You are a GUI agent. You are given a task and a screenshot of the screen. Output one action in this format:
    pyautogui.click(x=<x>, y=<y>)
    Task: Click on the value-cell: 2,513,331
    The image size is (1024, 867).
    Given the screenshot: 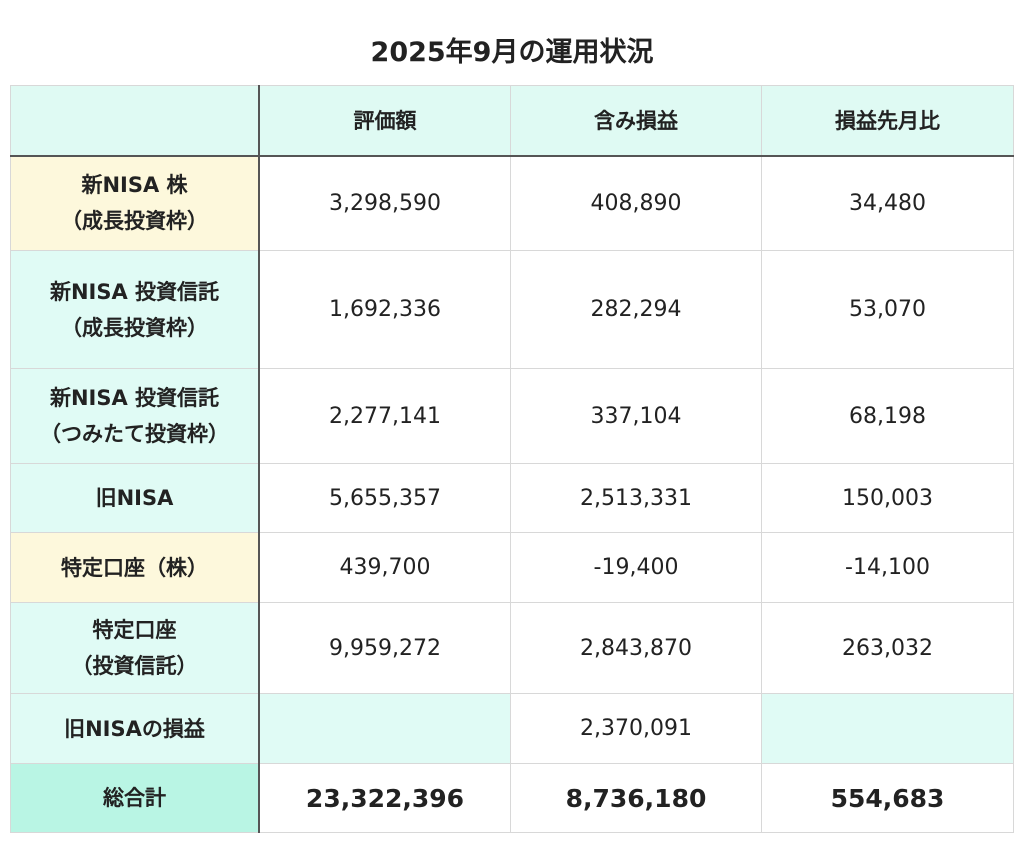 What is the action you would take?
    pyautogui.click(x=636, y=498)
    